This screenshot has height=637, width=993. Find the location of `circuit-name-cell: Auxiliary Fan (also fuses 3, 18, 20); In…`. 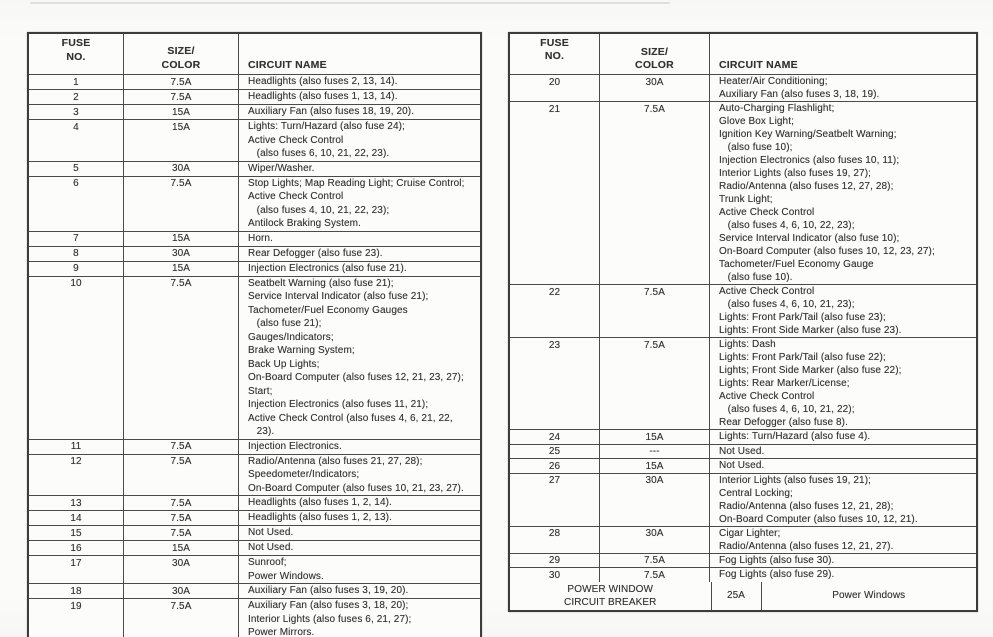

circuit-name-cell: Auxiliary Fan (also fuses 3, 18, 20); In… is located at coordinates (330, 618).